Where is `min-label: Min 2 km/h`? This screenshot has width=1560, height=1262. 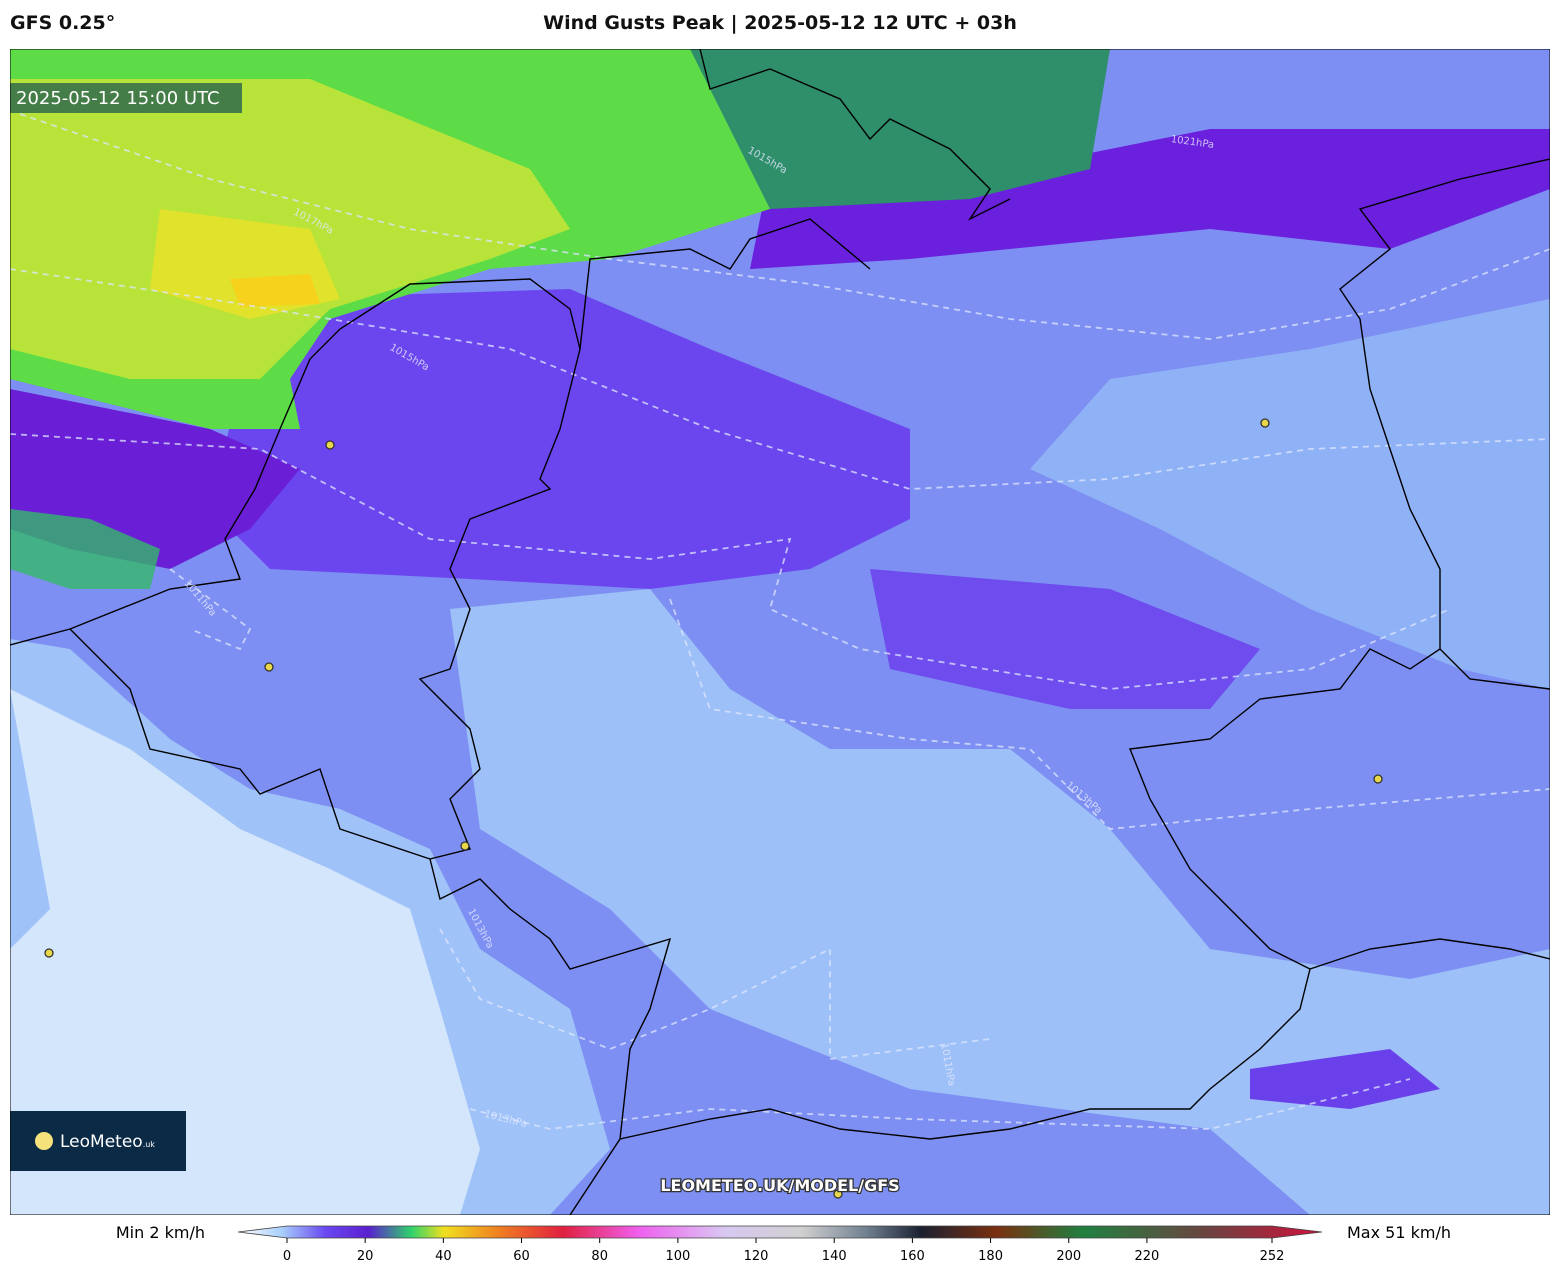 min-label: Min 2 km/h is located at coordinates (160, 1232).